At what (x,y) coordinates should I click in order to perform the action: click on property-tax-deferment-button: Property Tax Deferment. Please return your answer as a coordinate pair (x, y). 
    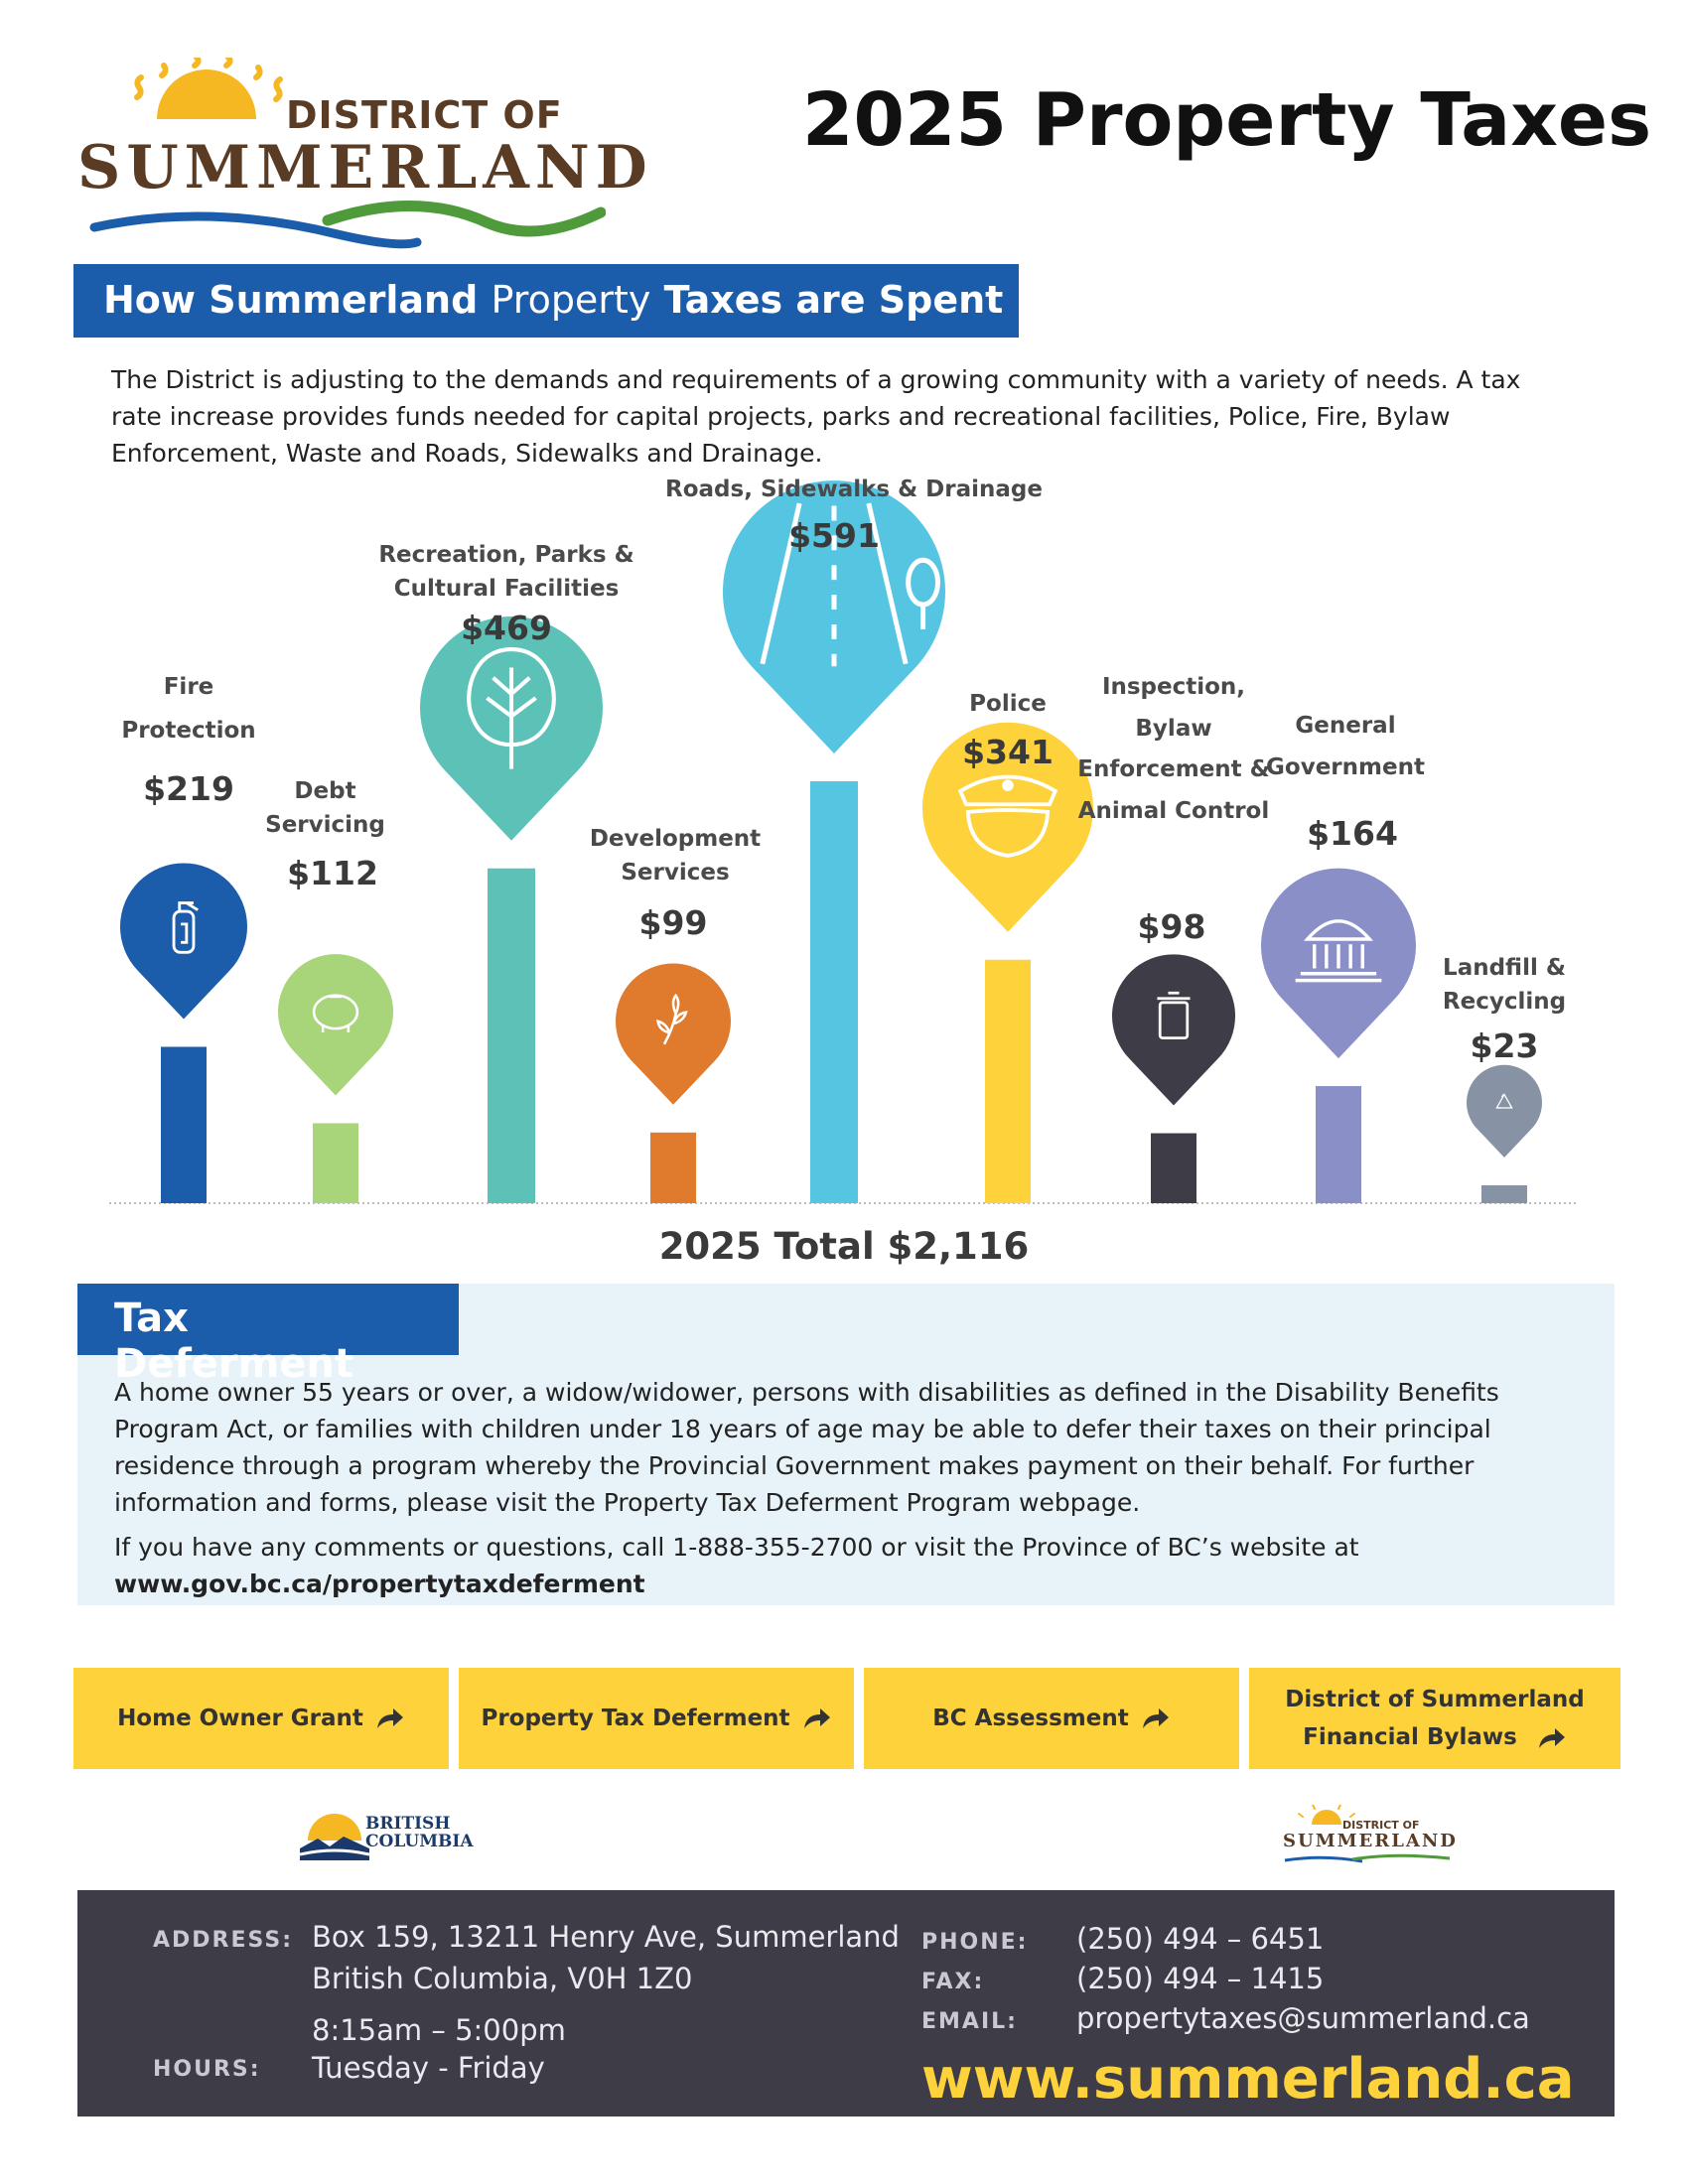
    Looking at the image, I should click on (656, 1718).